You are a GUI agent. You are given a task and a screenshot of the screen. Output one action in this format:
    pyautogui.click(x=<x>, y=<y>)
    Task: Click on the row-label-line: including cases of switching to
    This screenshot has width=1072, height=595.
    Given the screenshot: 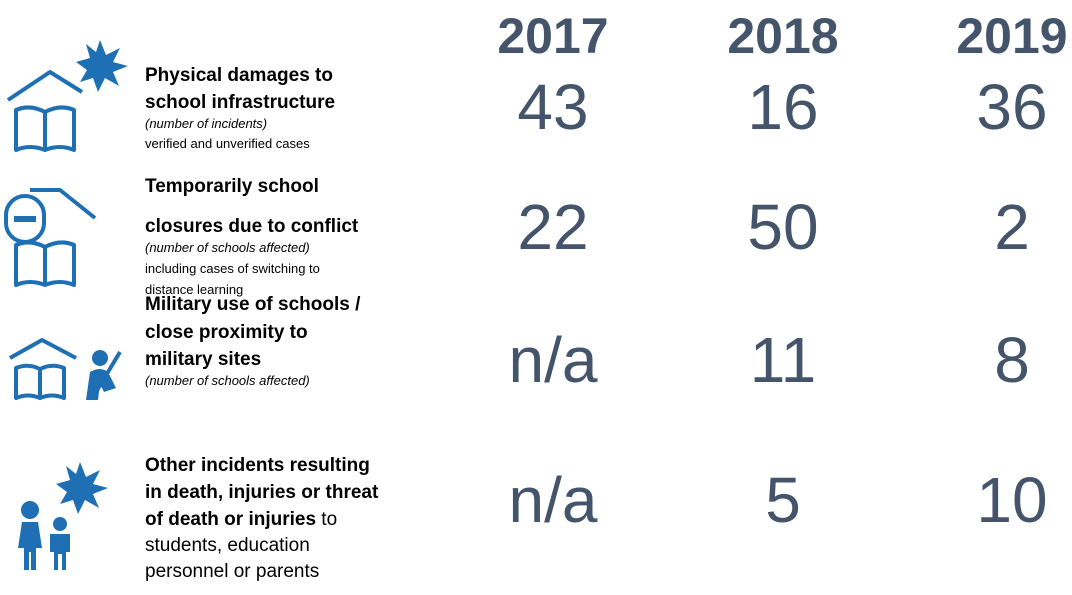 What is the action you would take?
    pyautogui.click(x=232, y=268)
    